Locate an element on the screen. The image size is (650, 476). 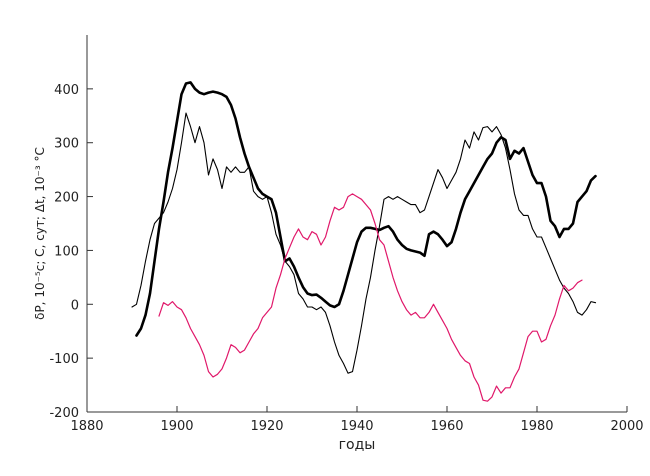
y-tick-label: -200 is located at coordinates (64, 413).